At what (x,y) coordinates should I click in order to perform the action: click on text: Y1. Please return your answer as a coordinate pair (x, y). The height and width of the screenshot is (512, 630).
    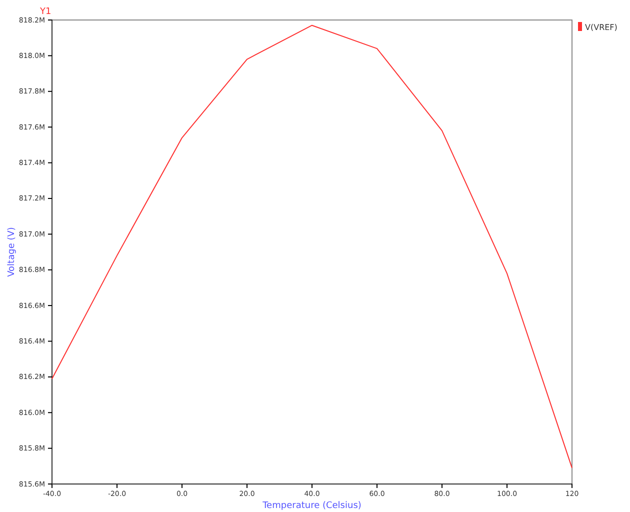
    Looking at the image, I should click on (45, 12).